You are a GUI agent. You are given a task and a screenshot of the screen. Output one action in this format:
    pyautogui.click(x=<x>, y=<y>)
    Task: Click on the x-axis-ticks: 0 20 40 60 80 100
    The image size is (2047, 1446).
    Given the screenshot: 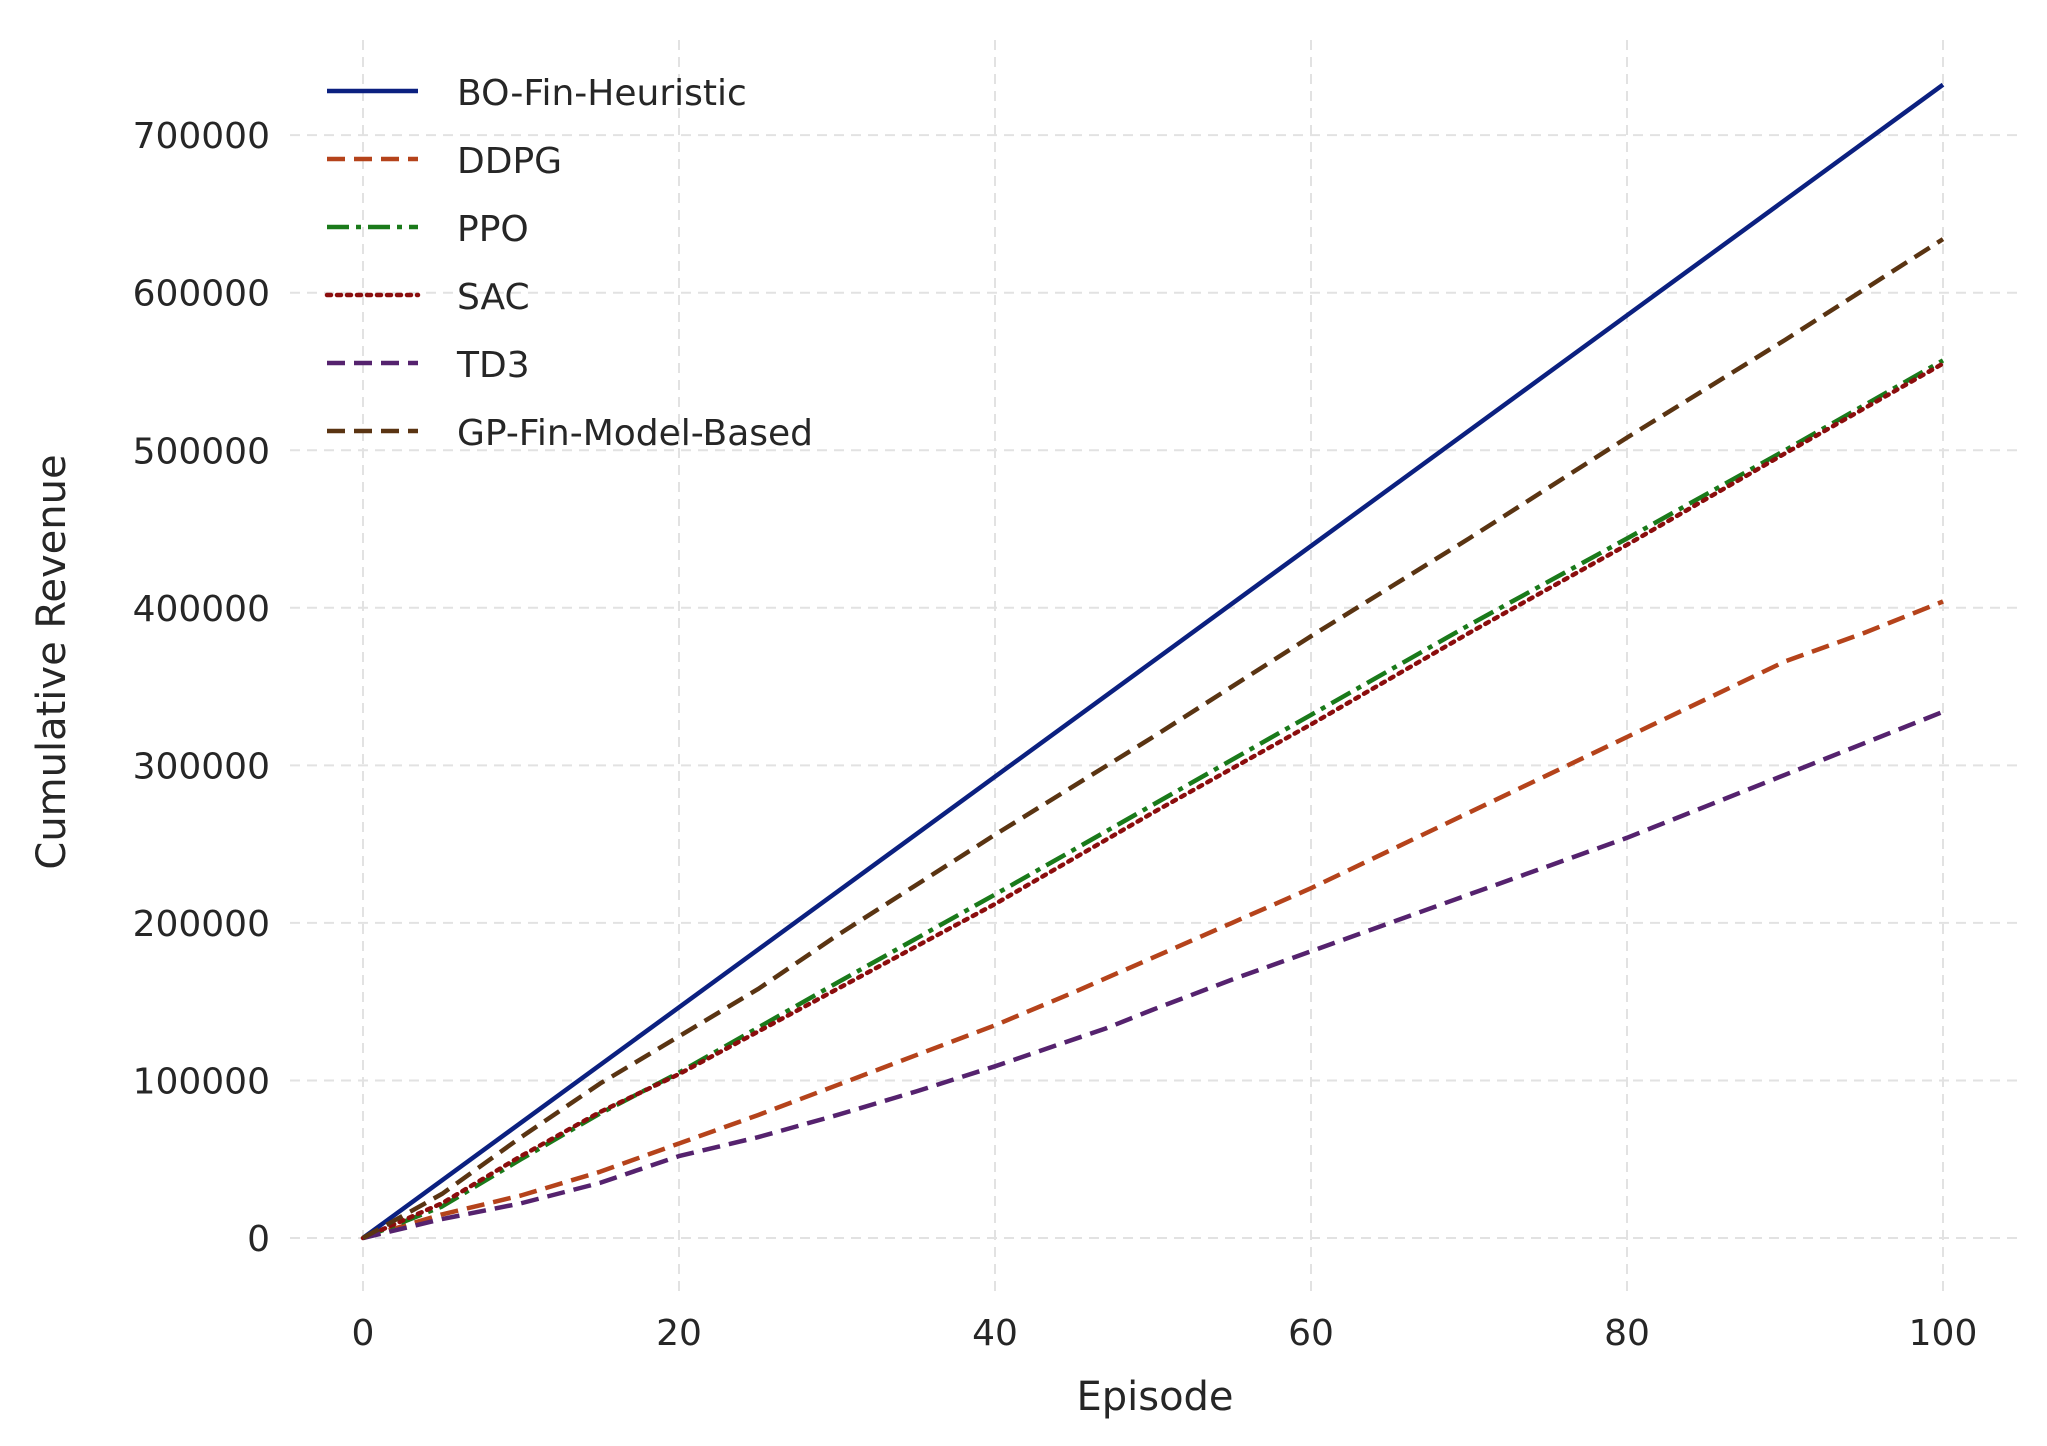 What is the action you would take?
    pyautogui.click(x=1165, y=1333)
    